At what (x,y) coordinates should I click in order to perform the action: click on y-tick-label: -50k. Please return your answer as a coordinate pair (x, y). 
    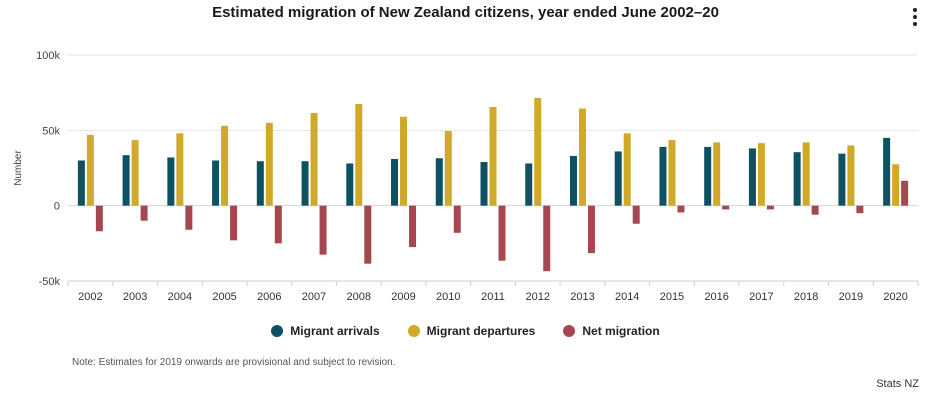
    Looking at the image, I should click on (50, 282).